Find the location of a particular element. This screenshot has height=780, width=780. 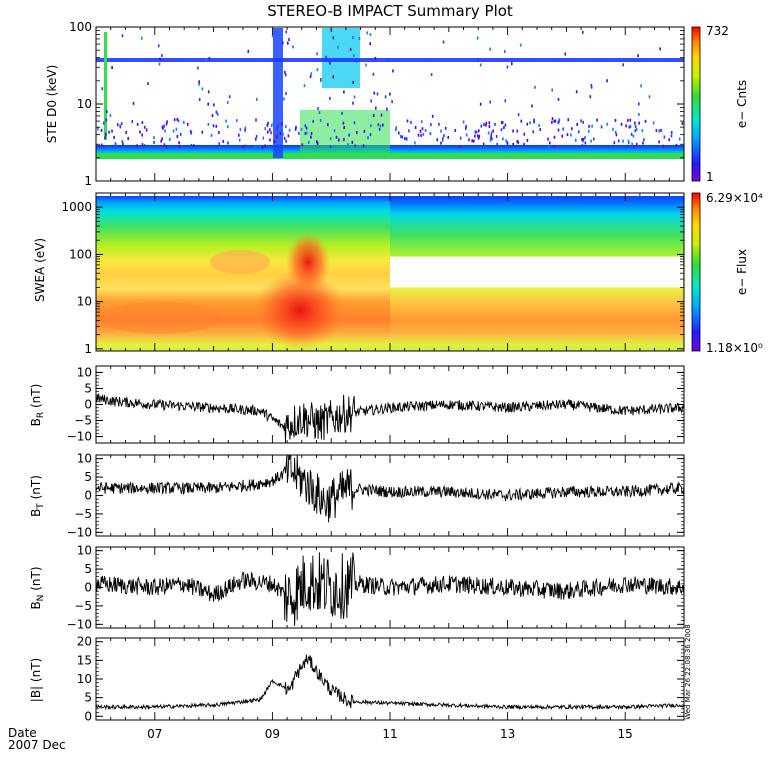

x-axis-tick-labels: 07 09 11 13 15 is located at coordinates (390, 734).